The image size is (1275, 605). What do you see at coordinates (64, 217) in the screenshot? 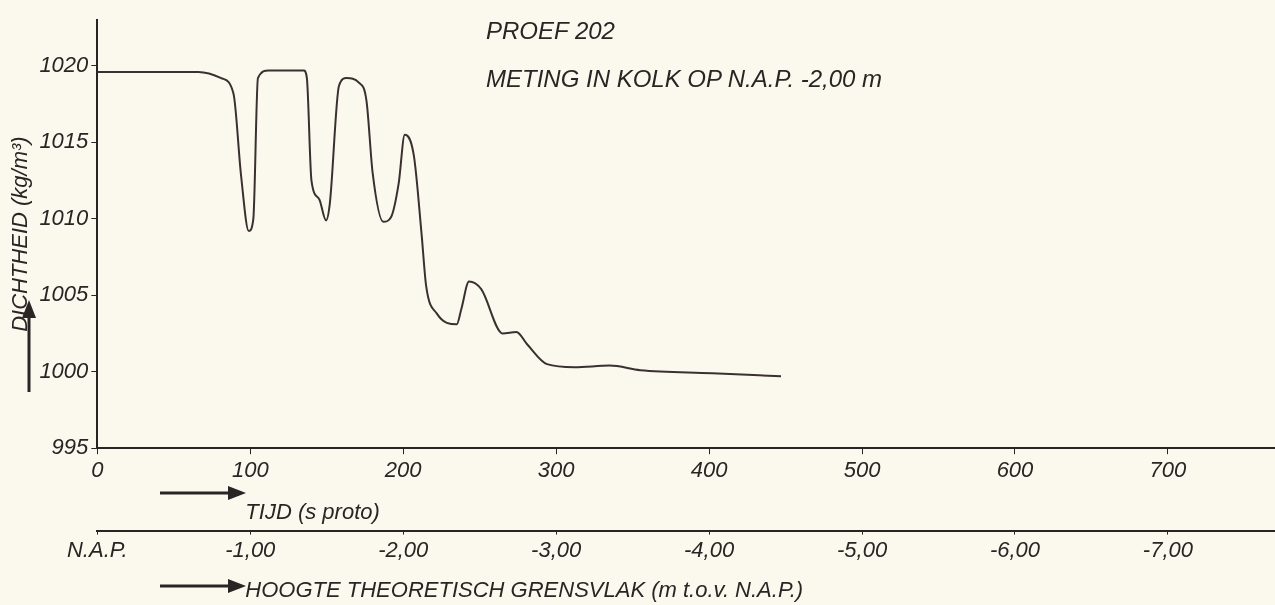
I see `y-tick-label: 1010` at bounding box center [64, 217].